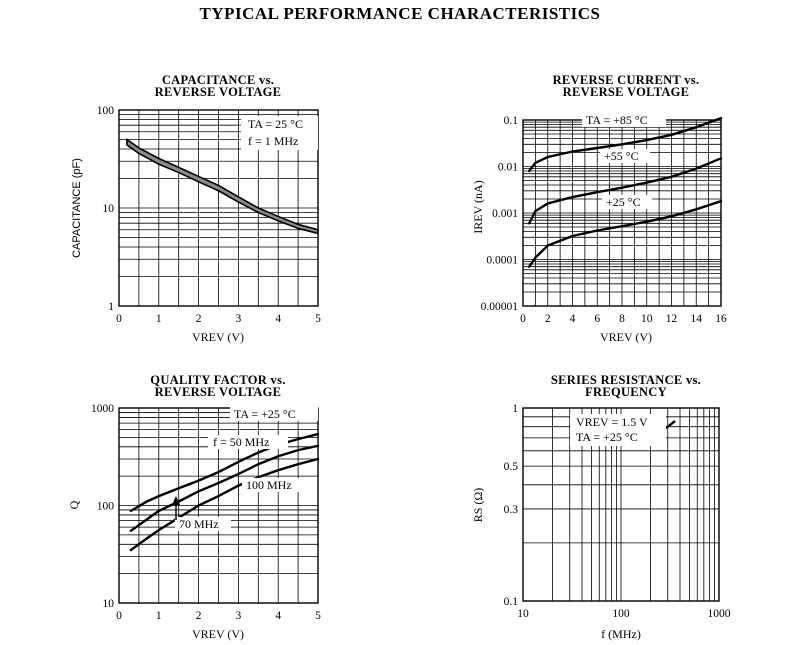  I want to click on annotation-text: TA = 25 °C, so click(275, 124).